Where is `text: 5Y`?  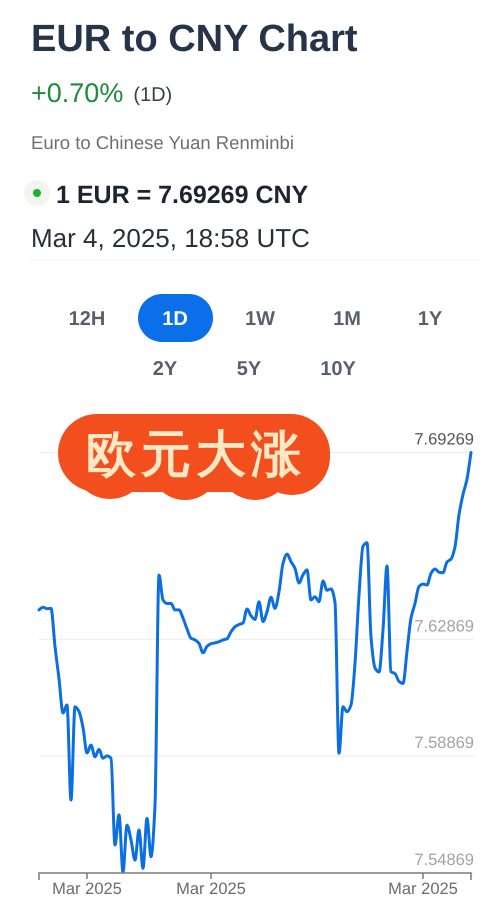
text: 5Y is located at coordinates (249, 369).